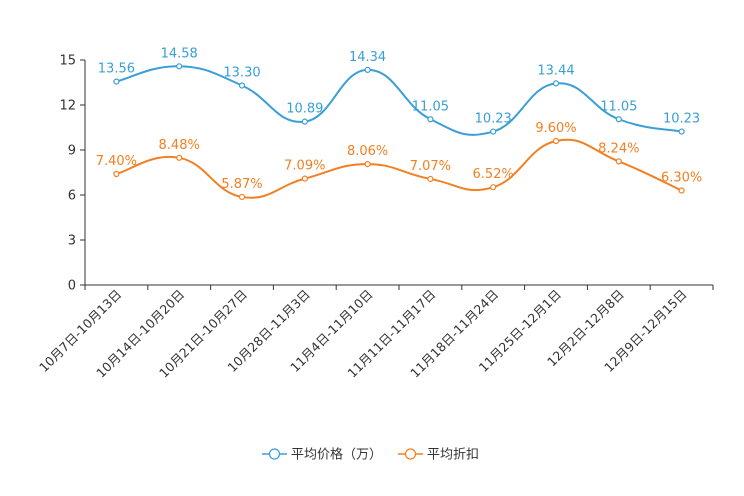 The width and height of the screenshot is (744, 496). I want to click on data-label: 7.07%, so click(430, 166).